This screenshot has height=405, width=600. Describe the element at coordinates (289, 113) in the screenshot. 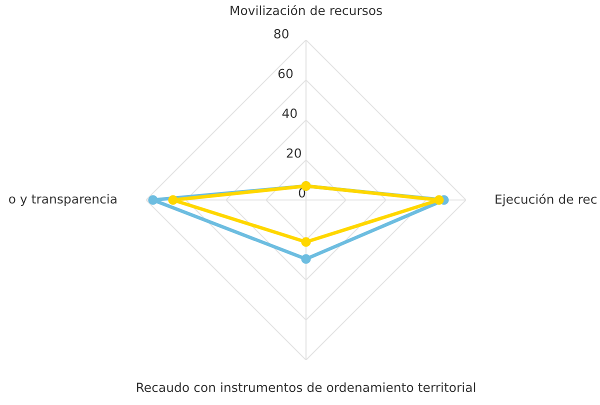

I see `y-tick-label: 40` at that location.